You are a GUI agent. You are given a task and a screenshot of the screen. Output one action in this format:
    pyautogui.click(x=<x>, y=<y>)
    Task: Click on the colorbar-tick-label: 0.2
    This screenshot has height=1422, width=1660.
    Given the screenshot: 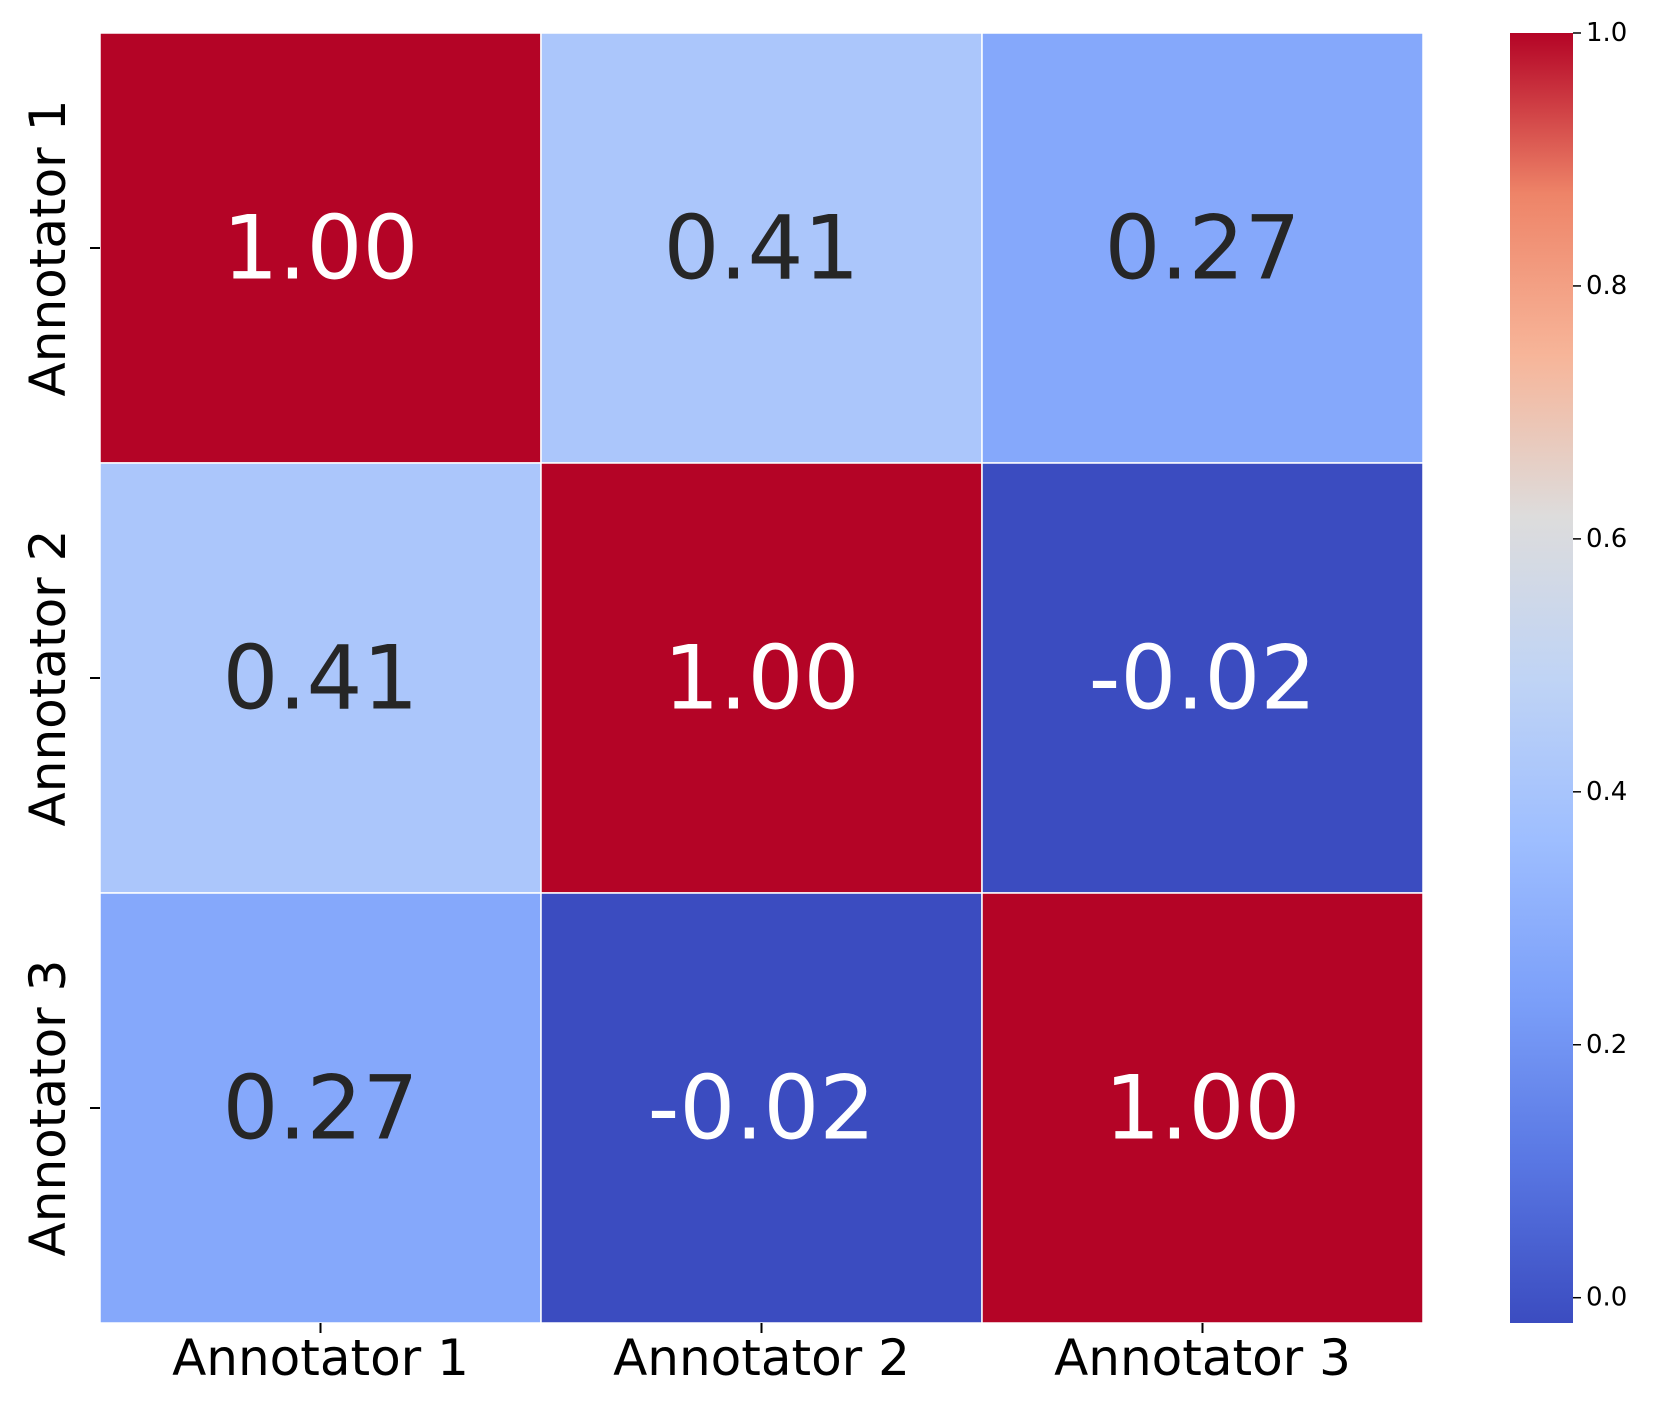 What is the action you would take?
    pyautogui.click(x=1606, y=1045)
    